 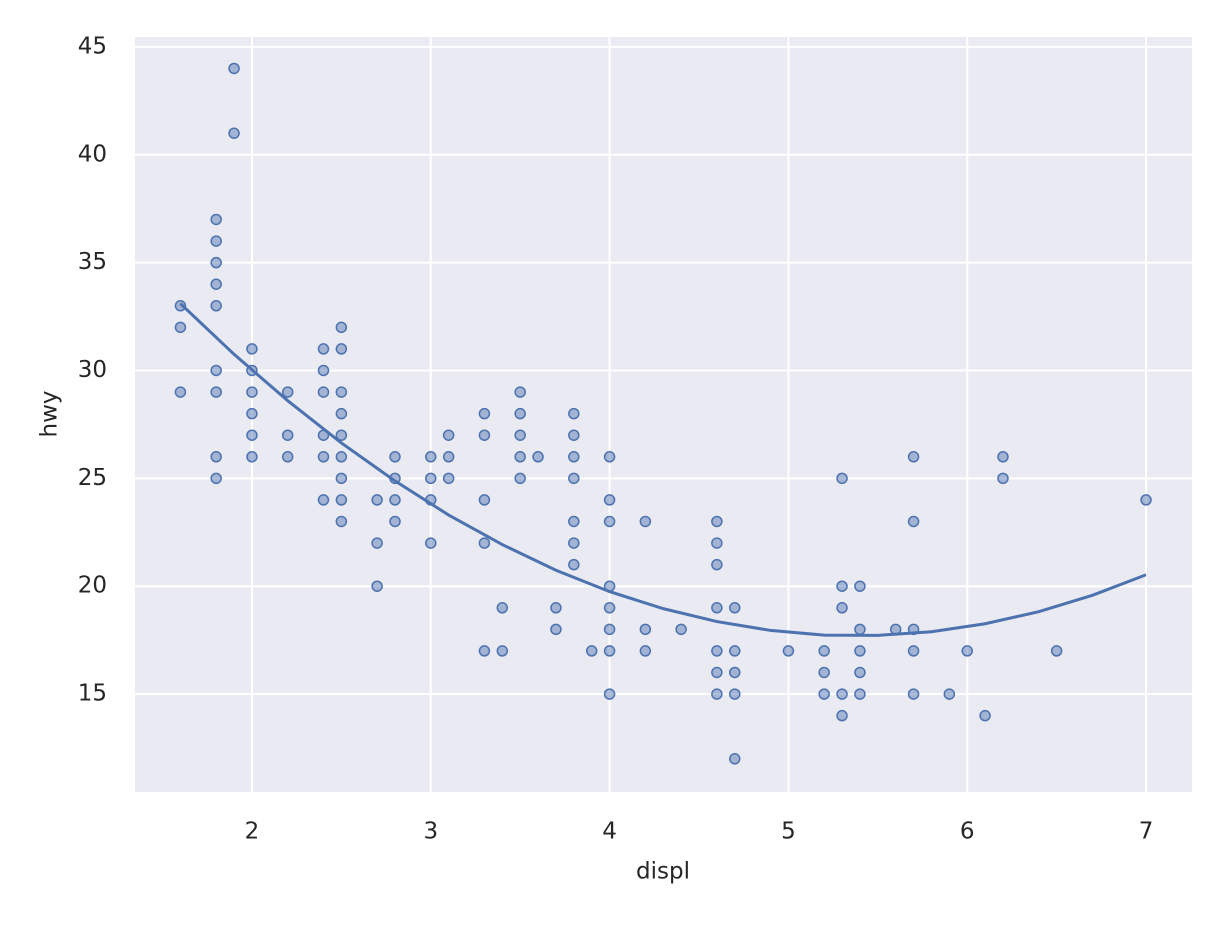 I want to click on x-tick-label: 3, so click(x=430, y=832).